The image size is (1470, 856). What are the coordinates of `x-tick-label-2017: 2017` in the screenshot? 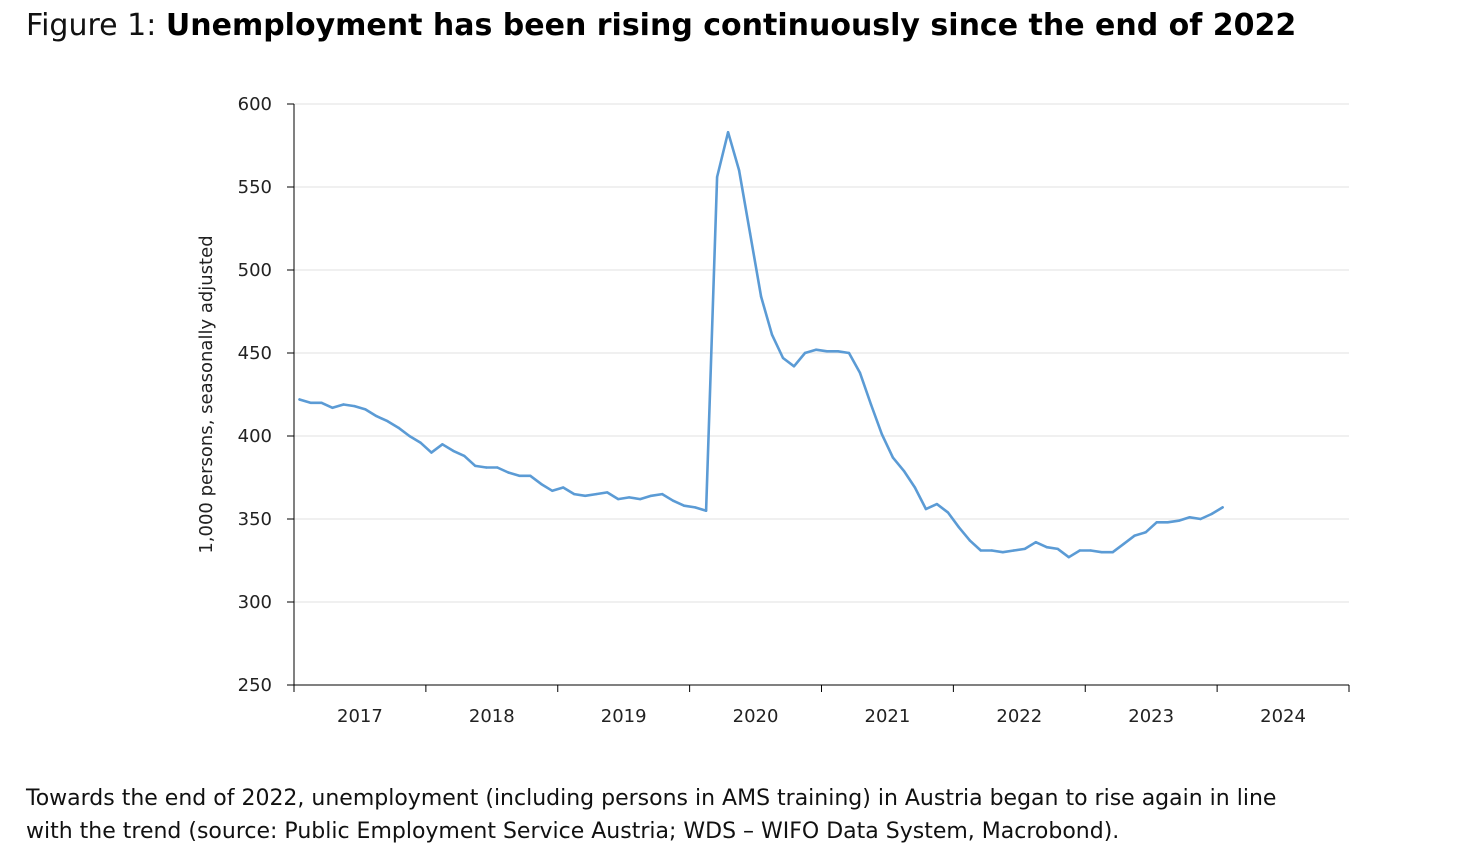 It's located at (360, 716).